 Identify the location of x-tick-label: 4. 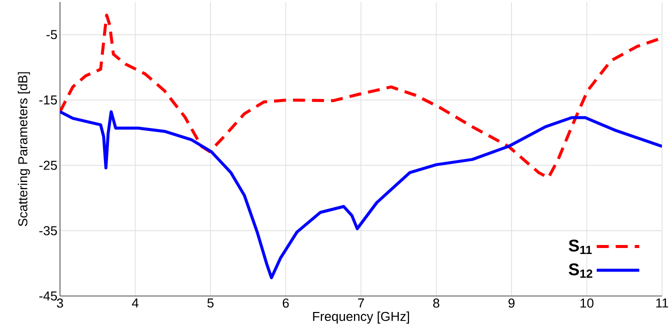
(135, 303).